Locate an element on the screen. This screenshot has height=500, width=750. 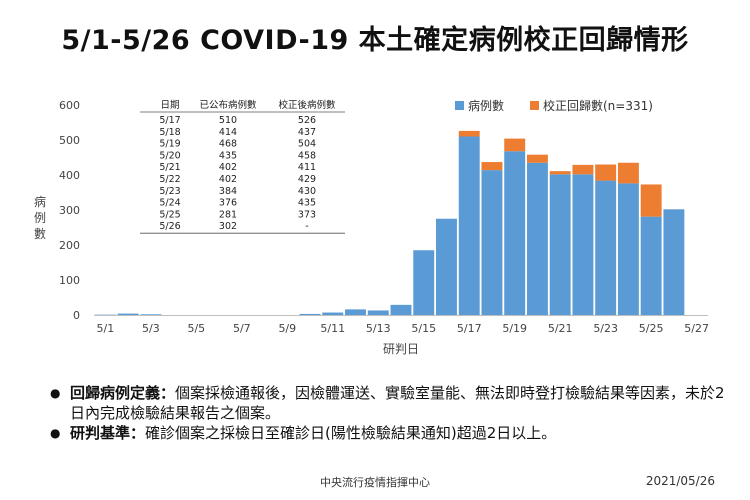
table-cell: 5/19 is located at coordinates (169, 144).